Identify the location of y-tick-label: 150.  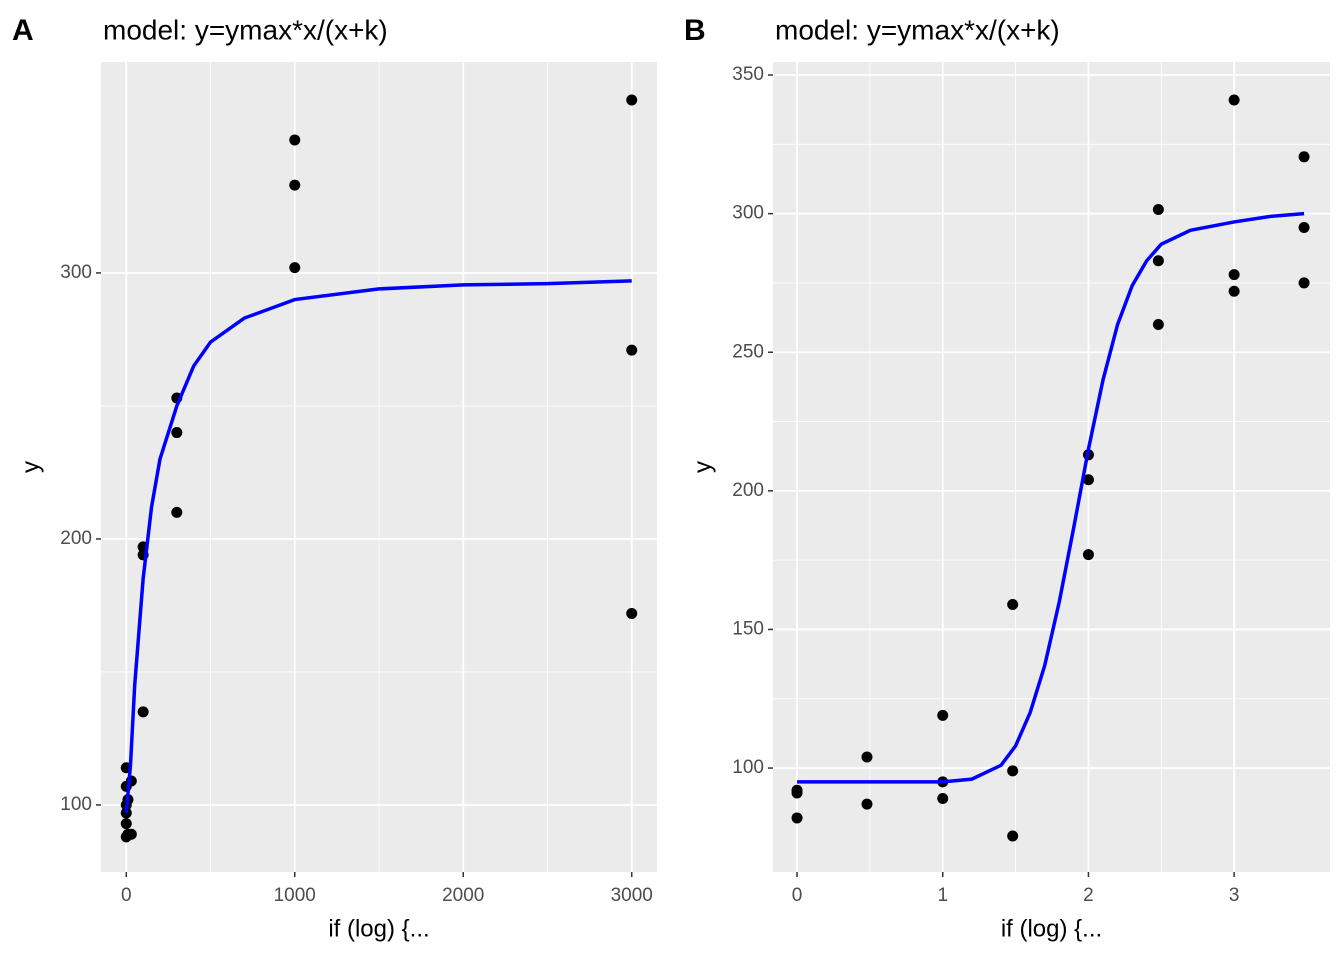
(748, 628).